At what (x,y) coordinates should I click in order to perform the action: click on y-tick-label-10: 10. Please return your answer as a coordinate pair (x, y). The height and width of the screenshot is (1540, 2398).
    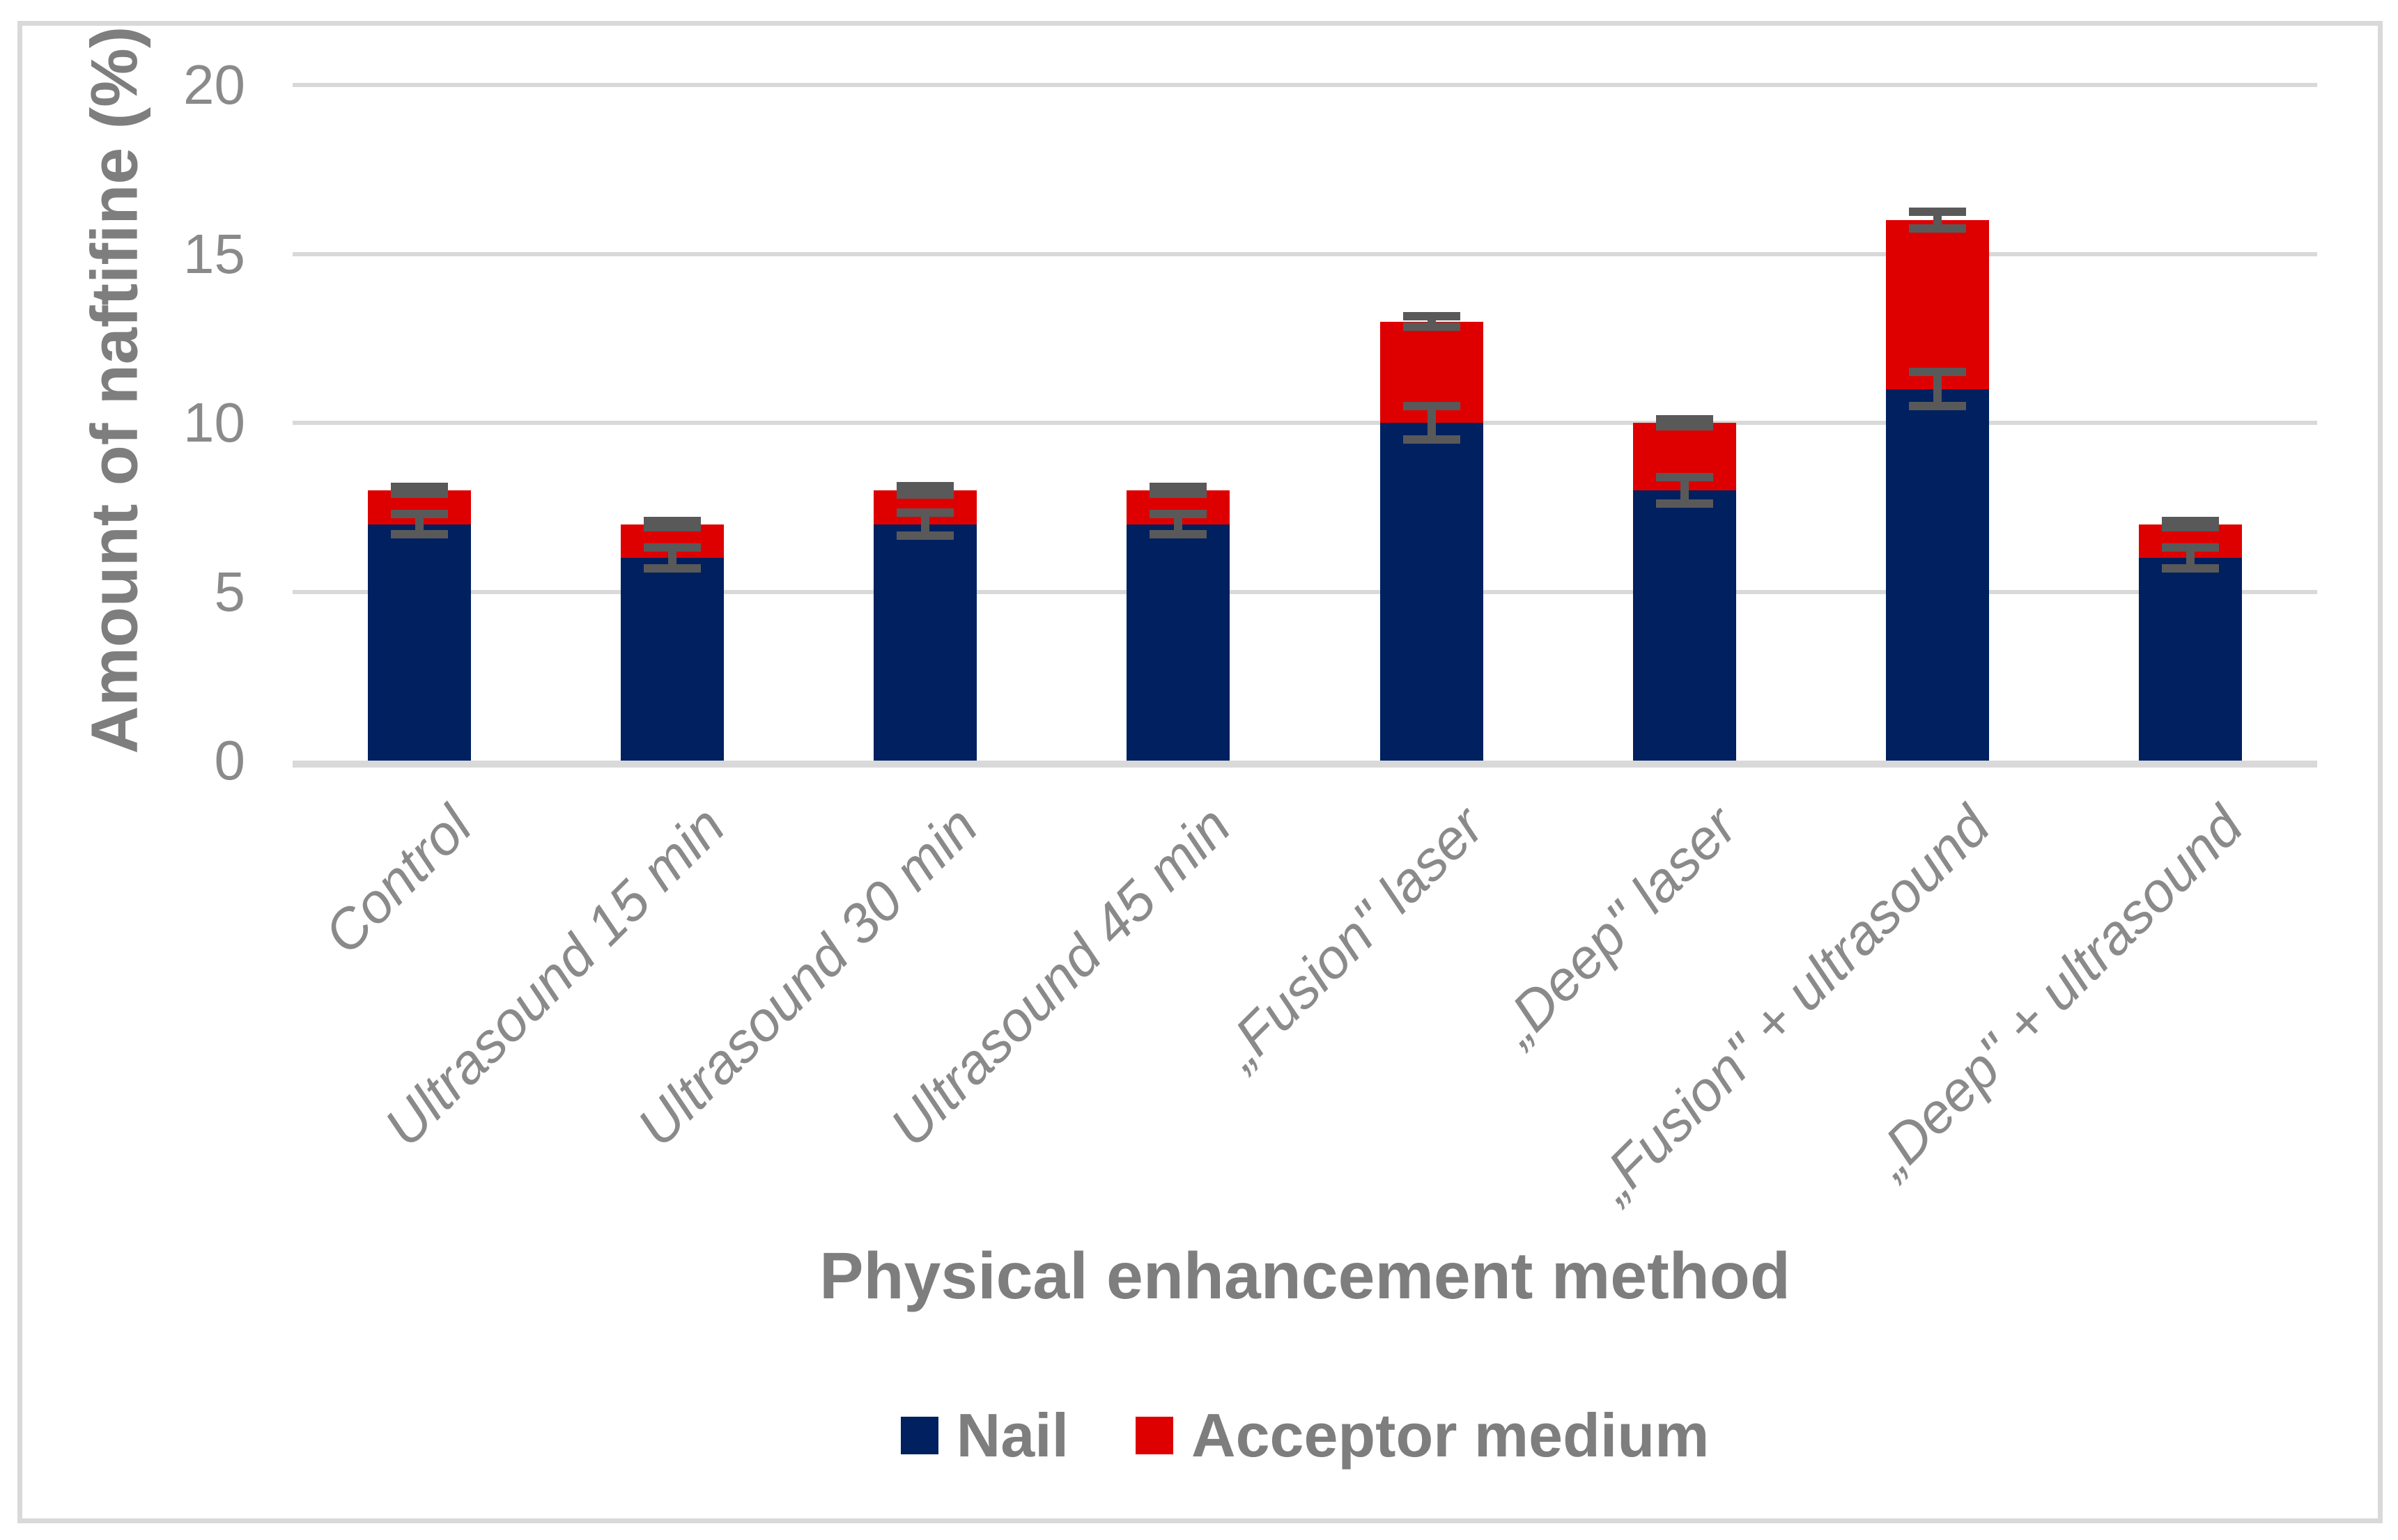
    Looking at the image, I should click on (214, 422).